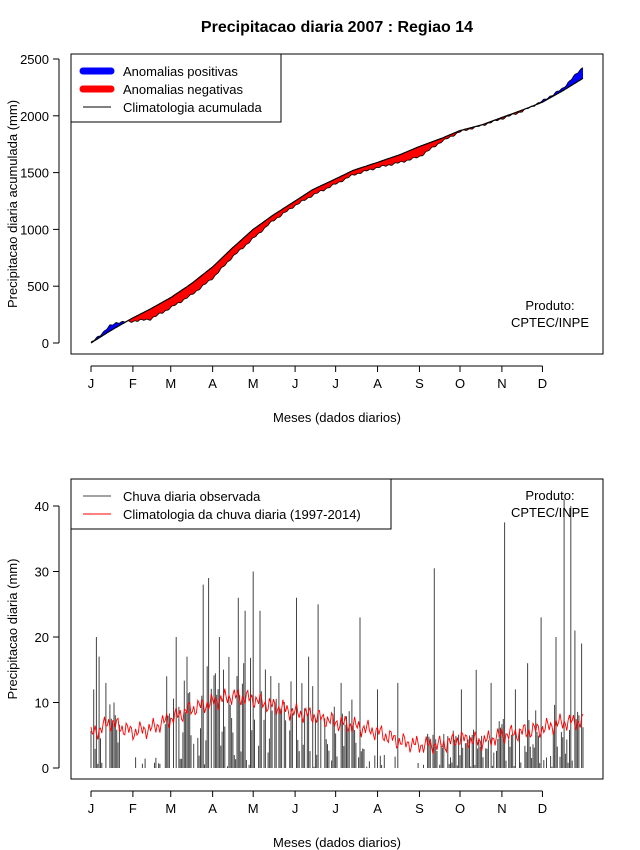 This screenshot has height=850, width=640. I want to click on legend-label: Climatologia acumulada, so click(193, 107).